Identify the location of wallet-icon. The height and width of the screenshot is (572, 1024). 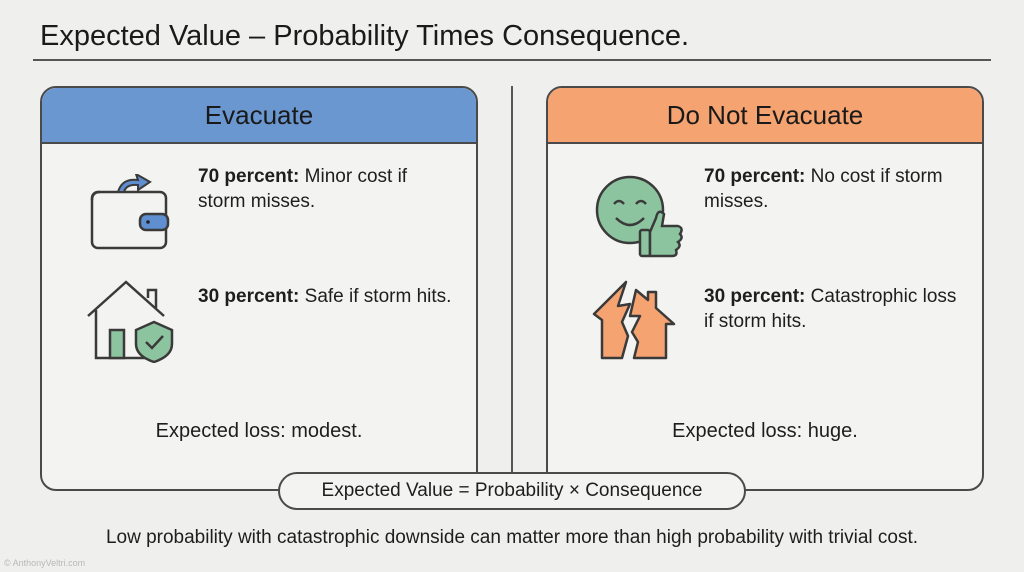
(130, 212).